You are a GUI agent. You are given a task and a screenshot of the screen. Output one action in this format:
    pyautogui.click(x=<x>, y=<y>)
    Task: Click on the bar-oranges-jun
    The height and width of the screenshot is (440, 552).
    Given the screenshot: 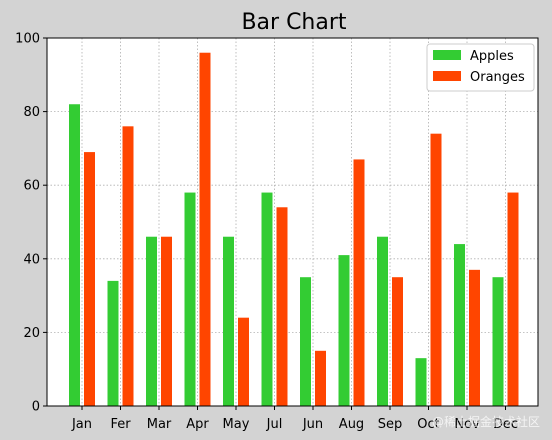 What is the action you would take?
    pyautogui.click(x=320, y=378)
    